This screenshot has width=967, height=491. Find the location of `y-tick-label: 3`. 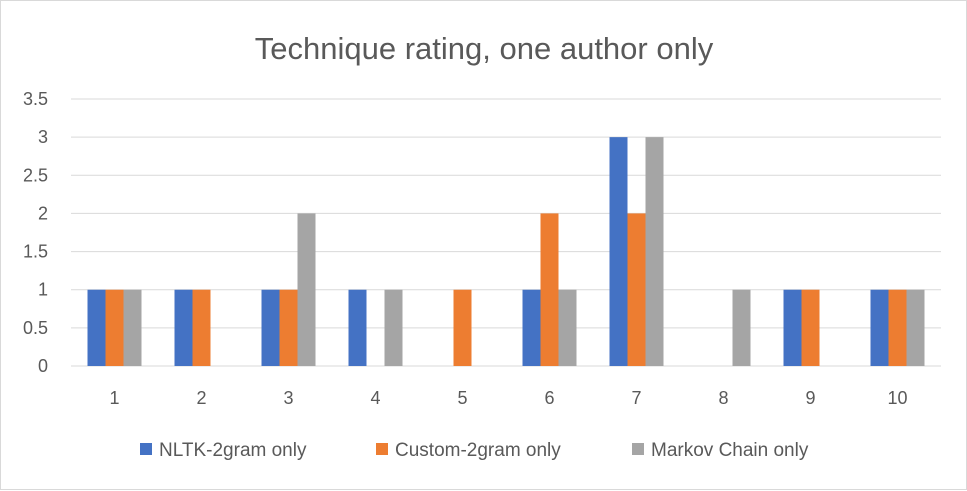

y-tick-label: 3 is located at coordinates (43, 137).